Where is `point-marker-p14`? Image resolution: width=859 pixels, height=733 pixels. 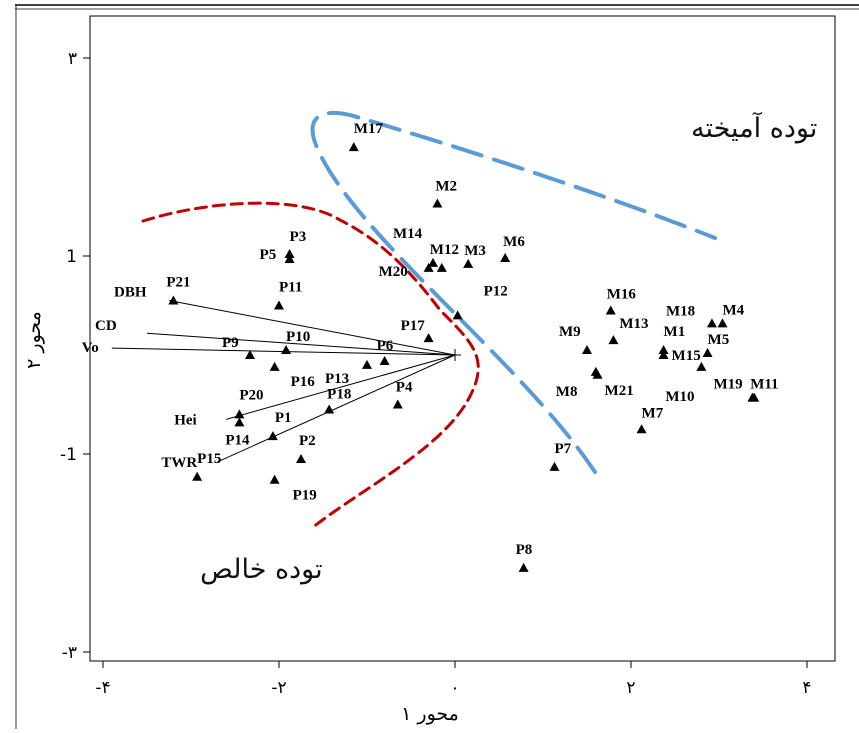 point-marker-p14 is located at coordinates (239, 422).